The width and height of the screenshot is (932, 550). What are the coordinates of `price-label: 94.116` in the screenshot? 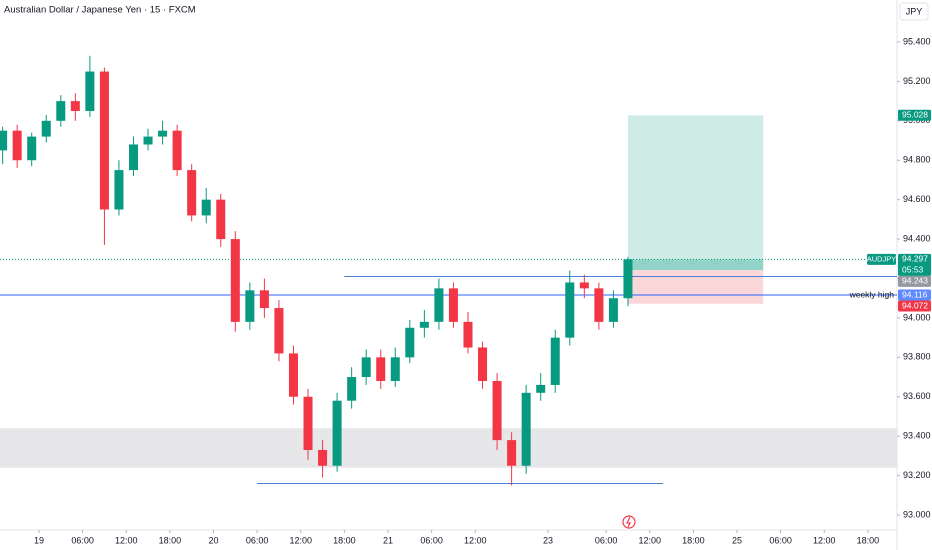 It's located at (915, 294).